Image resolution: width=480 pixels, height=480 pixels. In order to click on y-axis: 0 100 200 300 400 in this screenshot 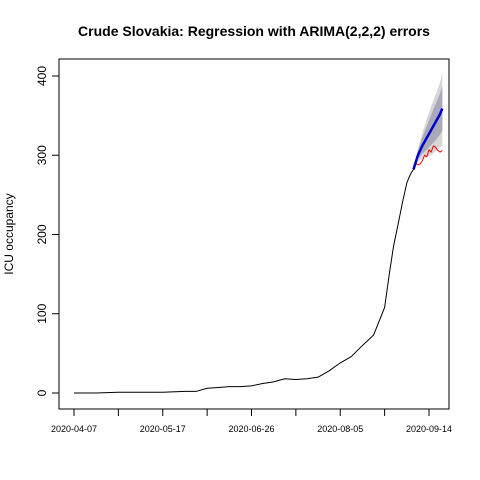, I will do `click(47, 231)`.